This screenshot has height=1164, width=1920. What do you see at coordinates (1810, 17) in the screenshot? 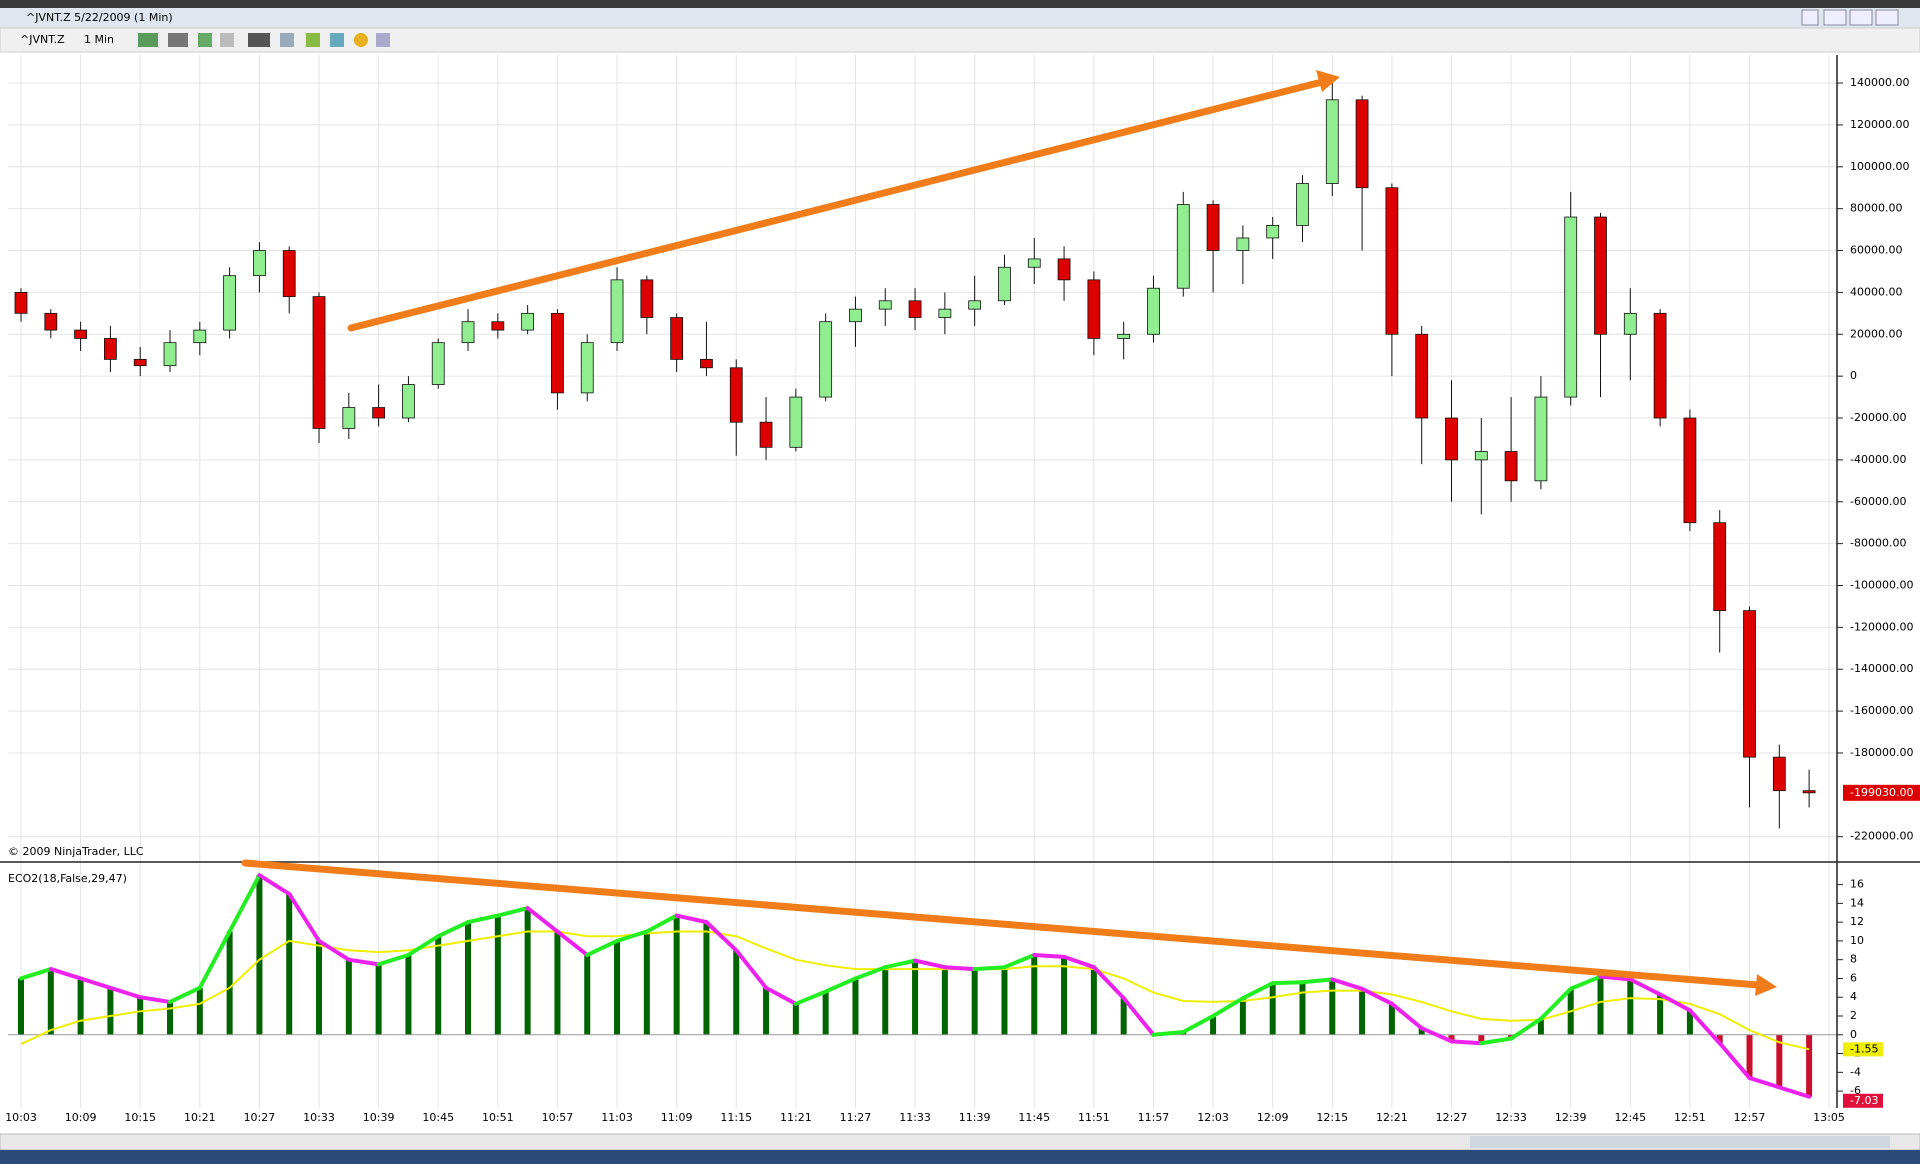
I see `help-button` at bounding box center [1810, 17].